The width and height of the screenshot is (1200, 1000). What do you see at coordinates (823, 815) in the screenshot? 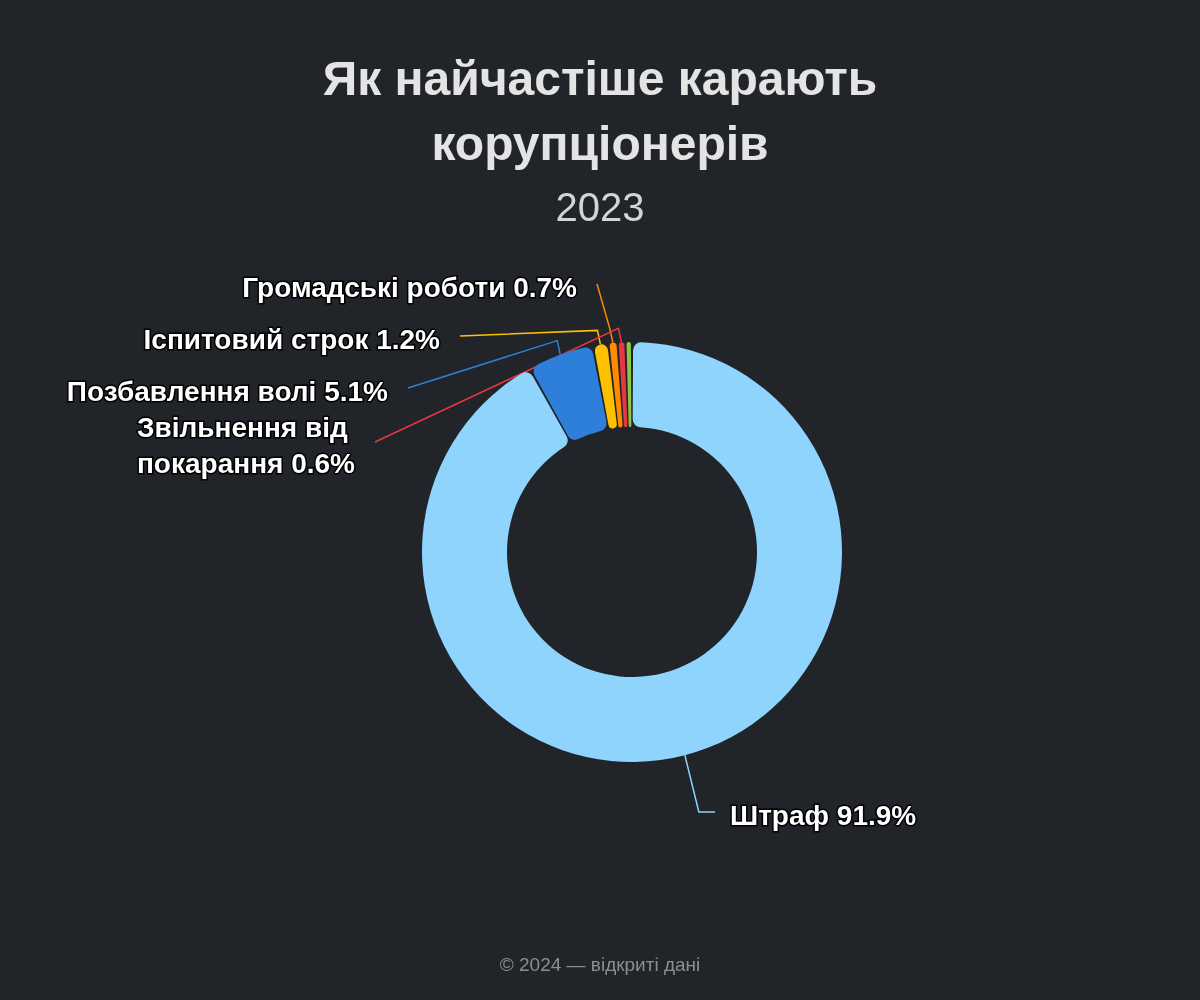
I see `slice-label: Штраф 91.9%` at bounding box center [823, 815].